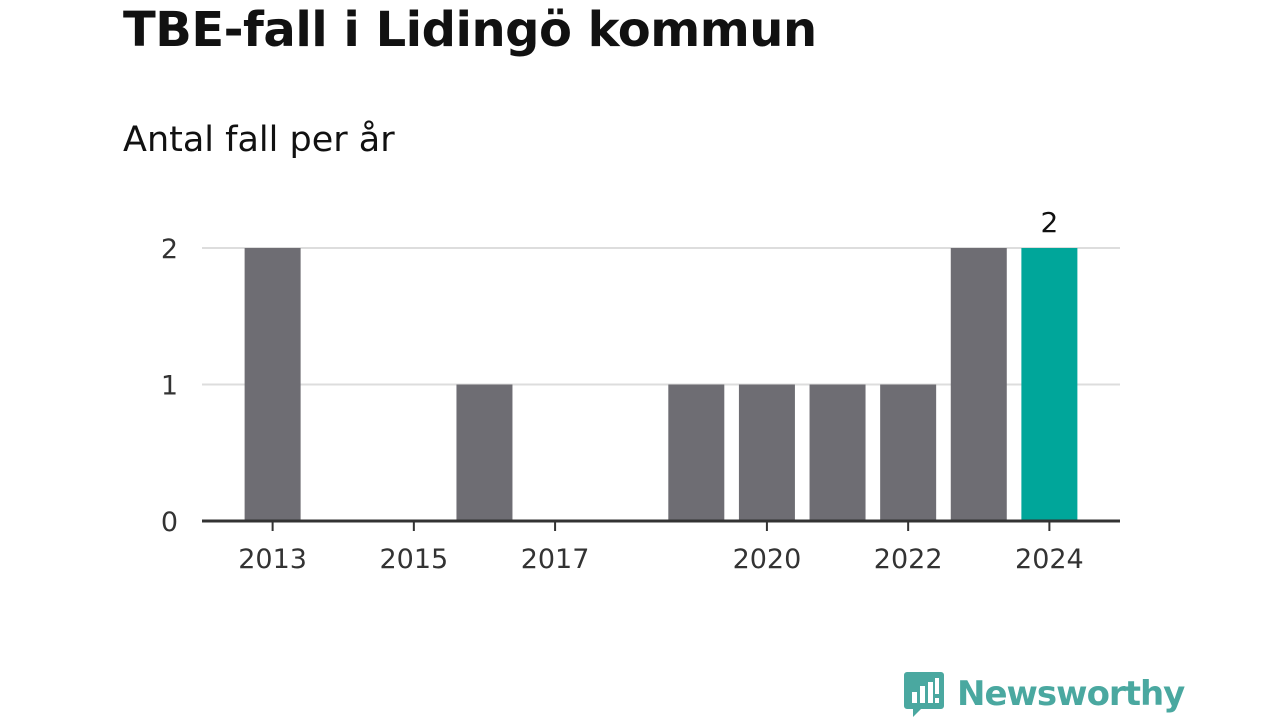 The width and height of the screenshot is (1280, 720). Describe the element at coordinates (272, 559) in the screenshot. I see `x-tick-label-2013: 2013` at that location.